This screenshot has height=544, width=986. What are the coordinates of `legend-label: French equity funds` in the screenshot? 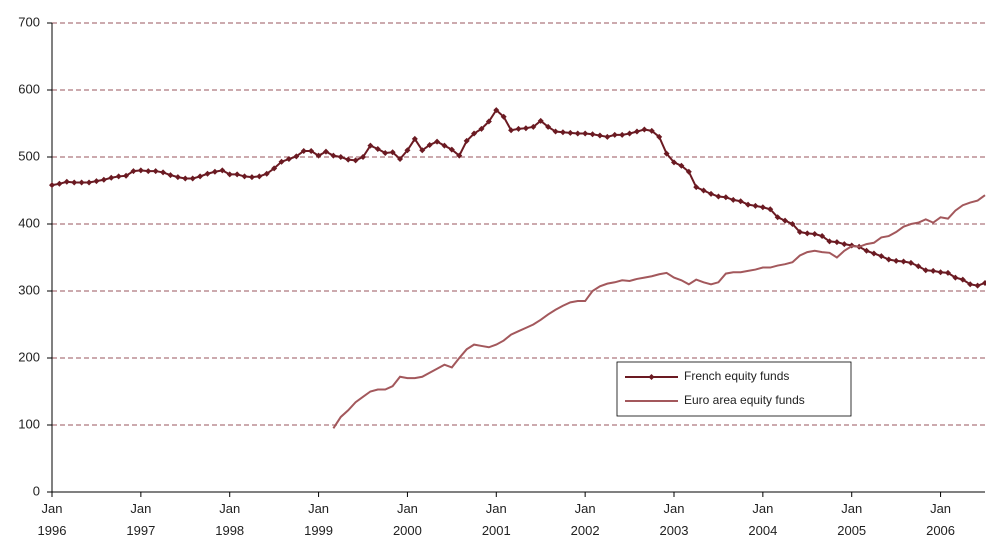 It's located at (736, 376).